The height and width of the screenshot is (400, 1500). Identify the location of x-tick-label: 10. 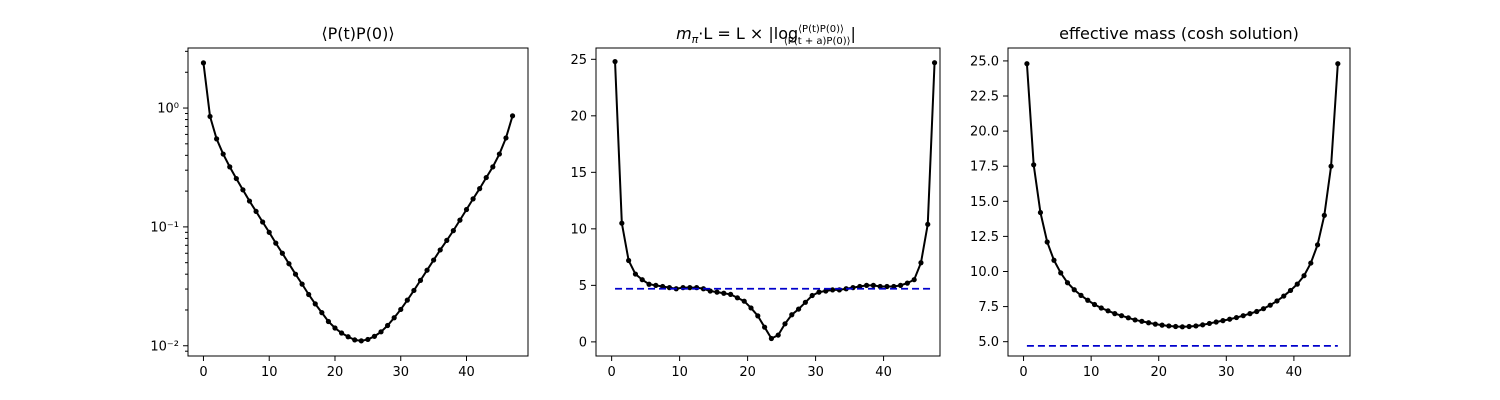
(679, 372).